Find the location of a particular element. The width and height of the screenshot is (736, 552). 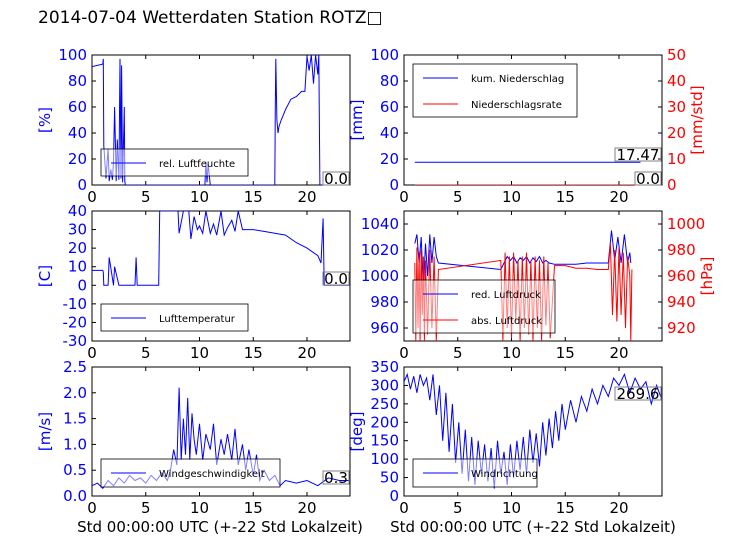

y-tick-label: 60 is located at coordinates (389, 107).